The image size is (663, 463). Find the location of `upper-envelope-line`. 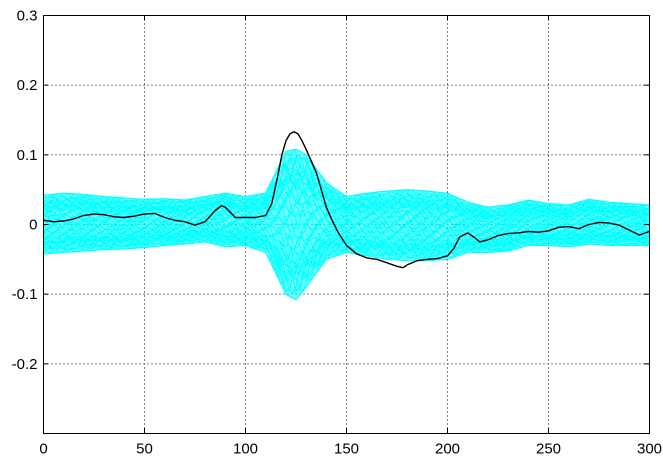

upper-envelope-line is located at coordinates (346, 178).